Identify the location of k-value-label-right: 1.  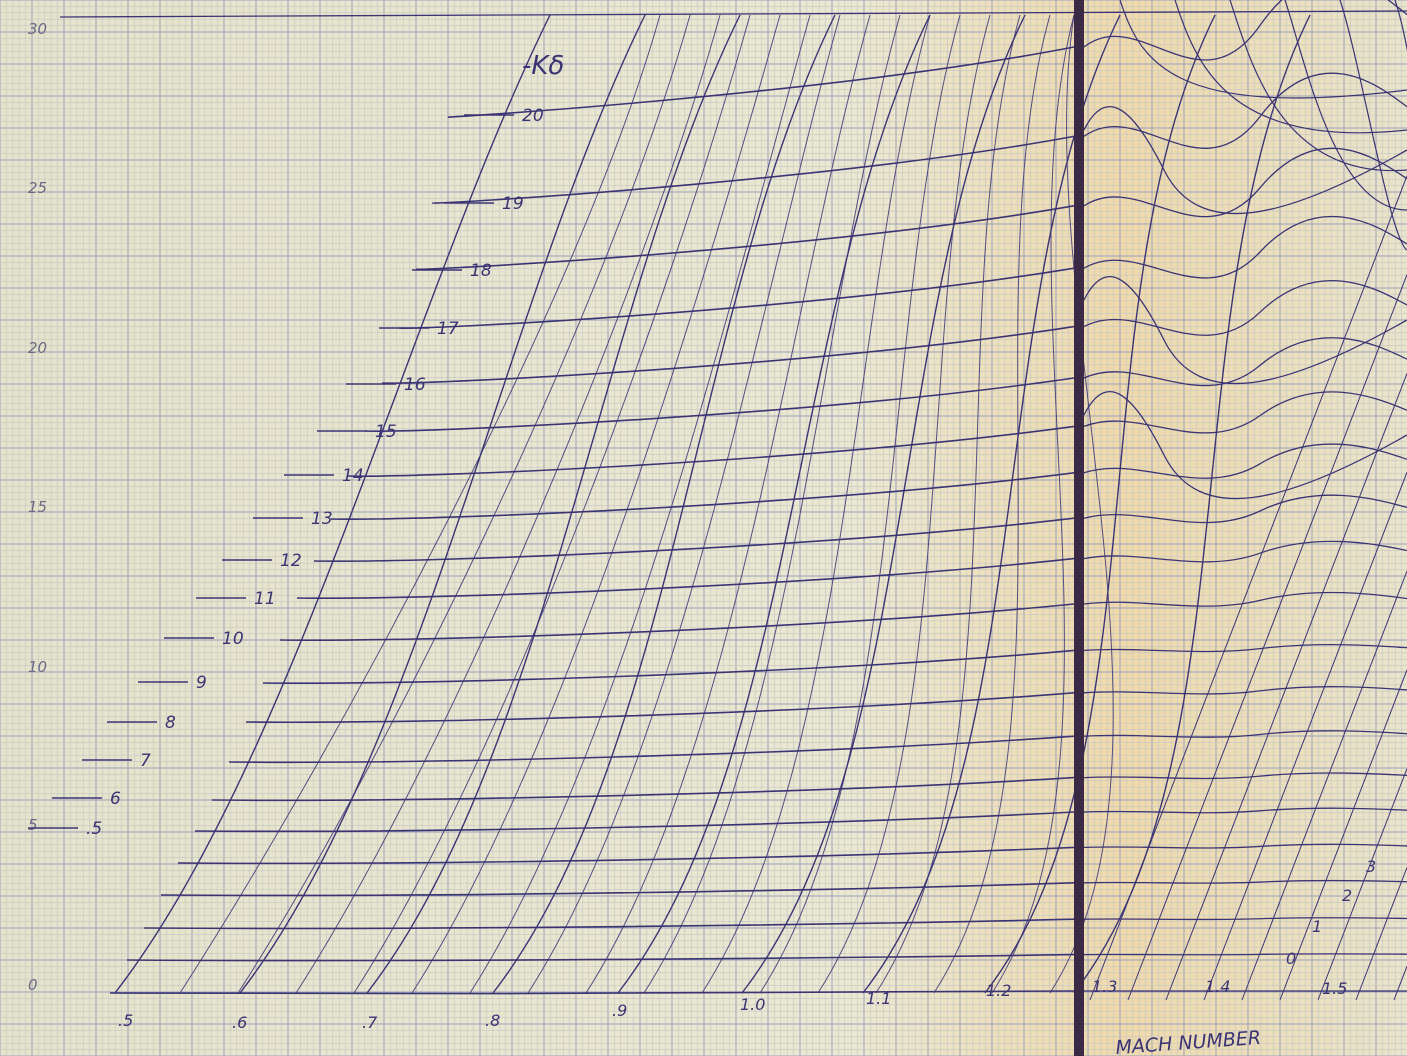
(1317, 926).